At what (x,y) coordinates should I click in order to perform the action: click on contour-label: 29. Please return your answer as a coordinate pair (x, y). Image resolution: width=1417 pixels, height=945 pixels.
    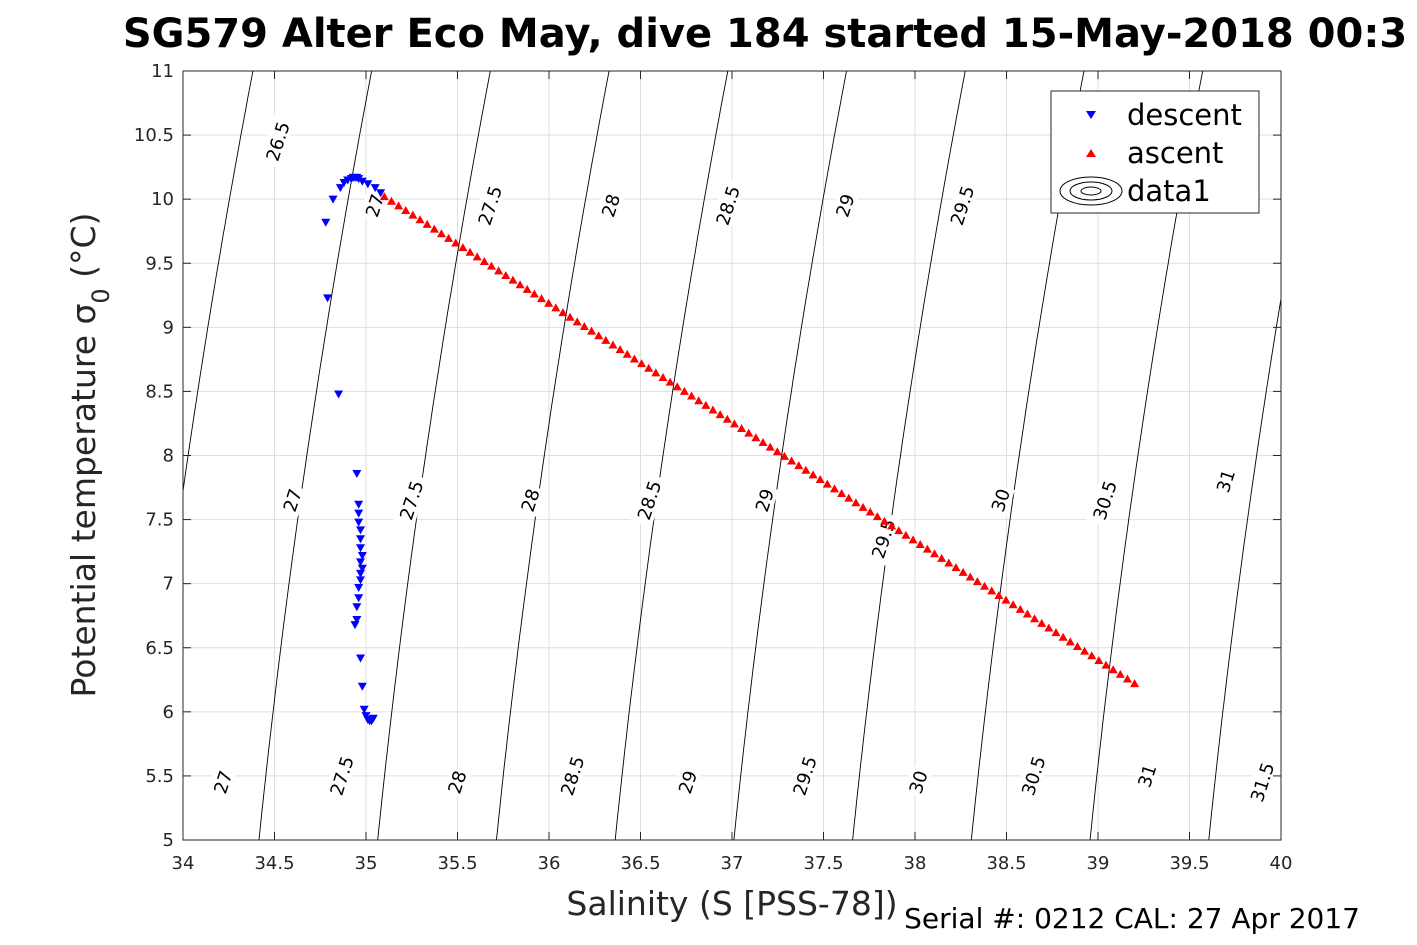
    Looking at the image, I should click on (844, 205).